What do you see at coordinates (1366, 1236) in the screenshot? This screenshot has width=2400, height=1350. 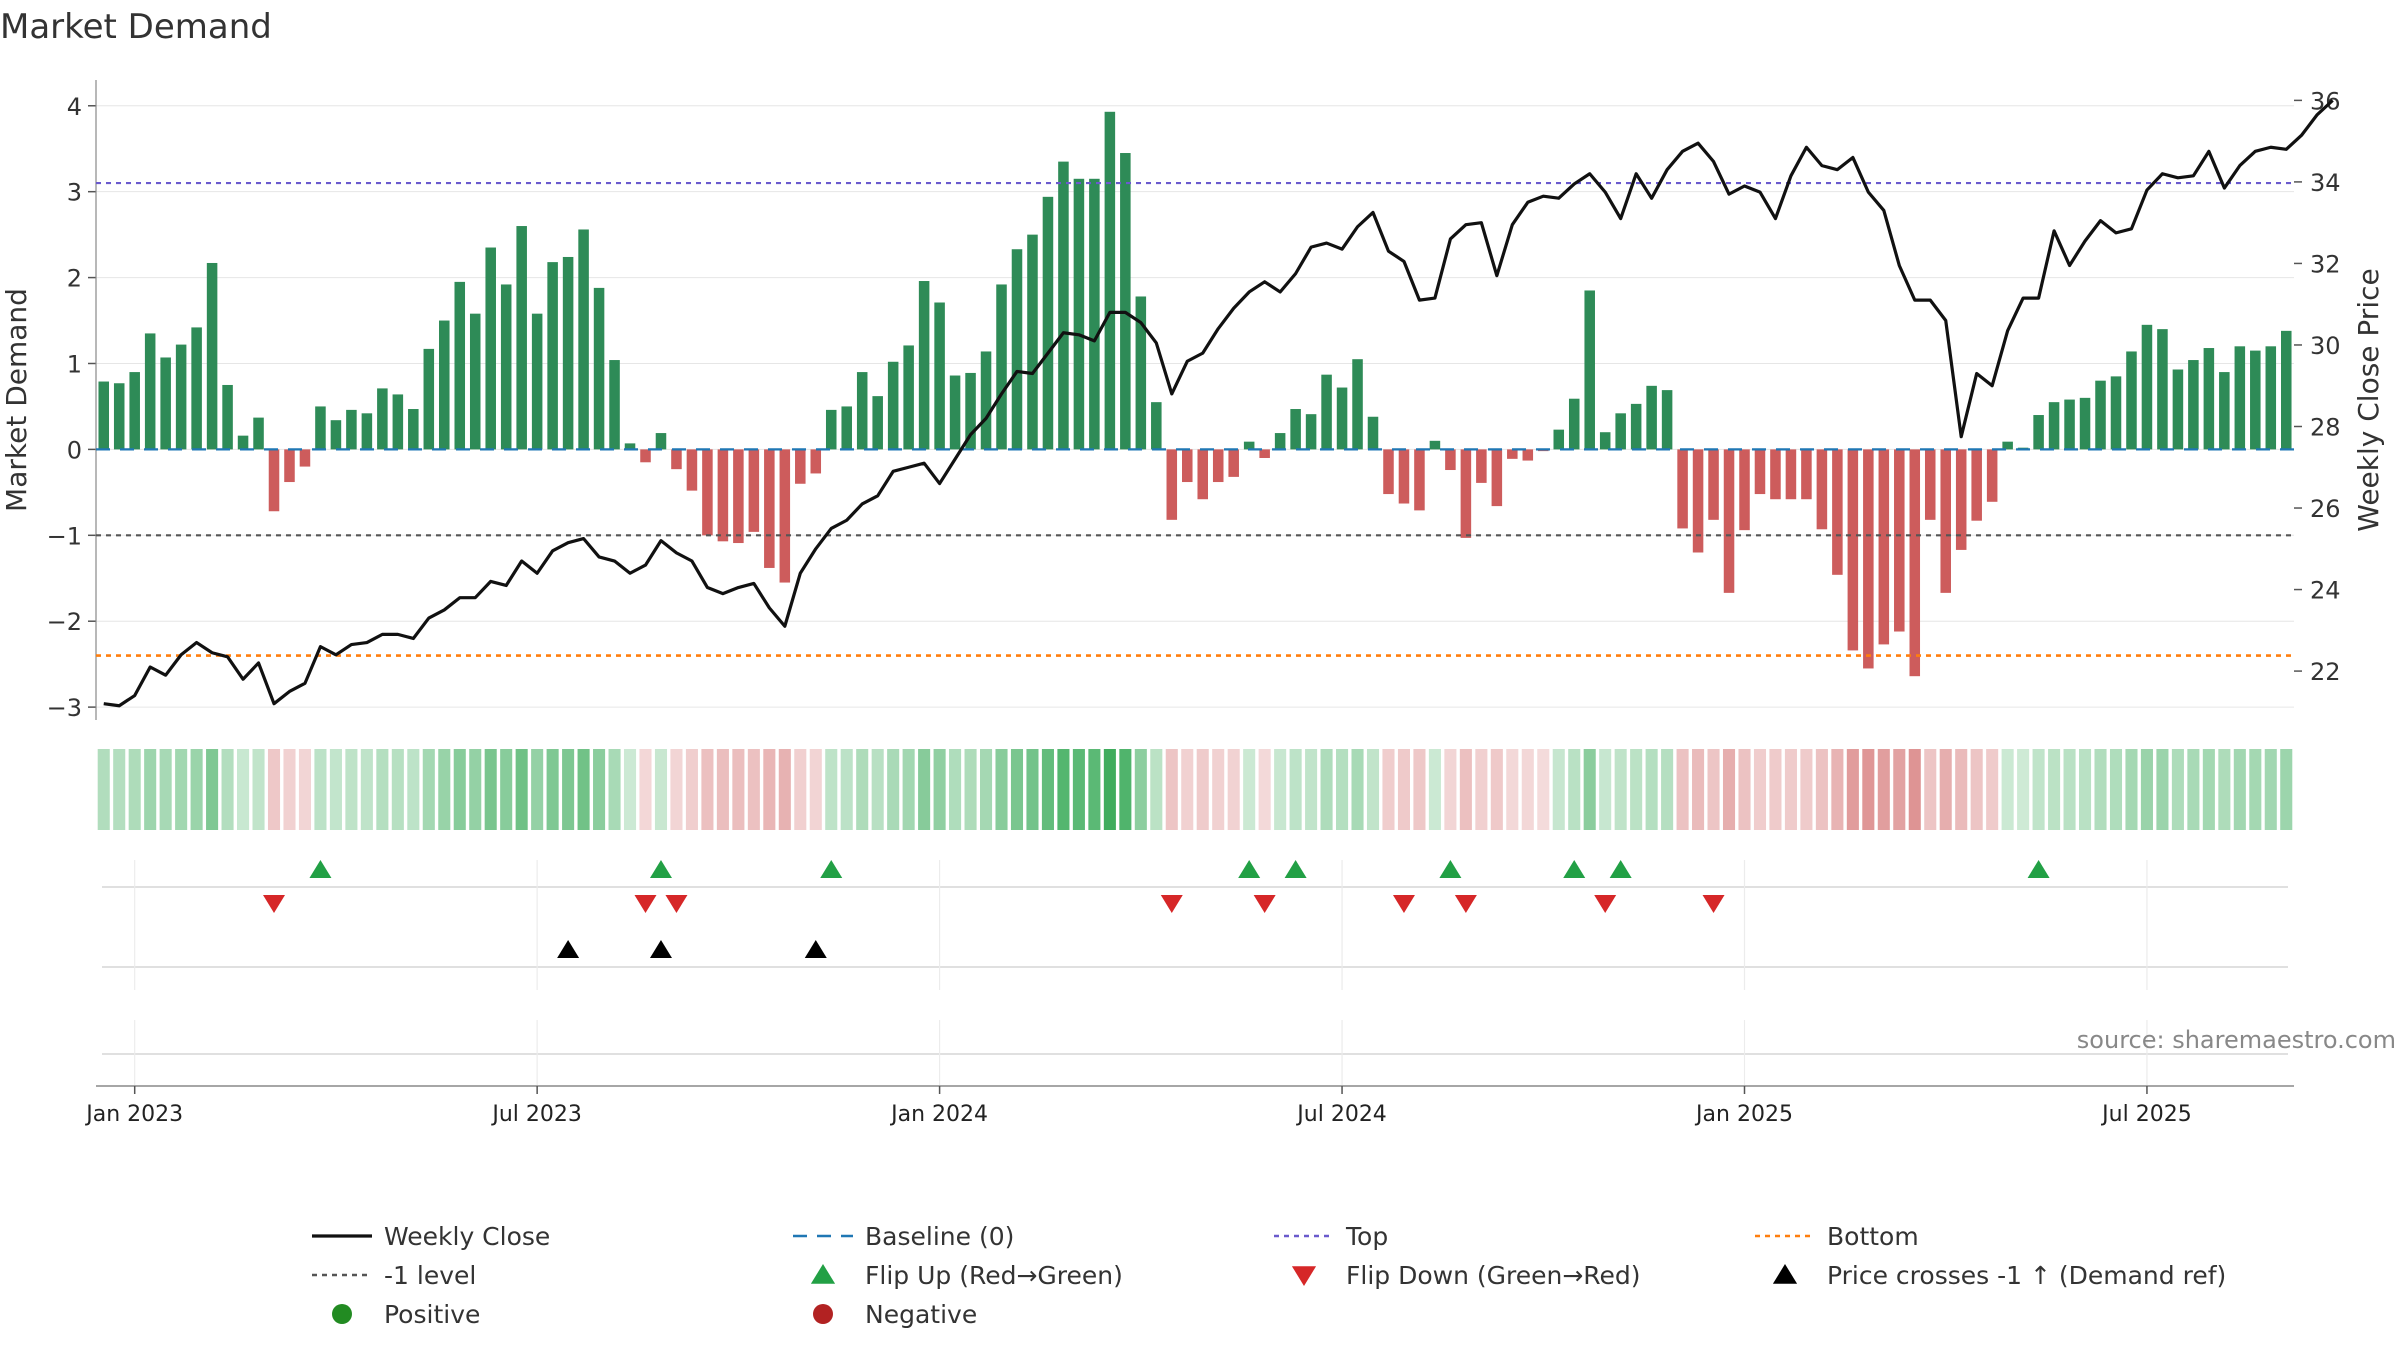 I see `legend-label: Top` at bounding box center [1366, 1236].